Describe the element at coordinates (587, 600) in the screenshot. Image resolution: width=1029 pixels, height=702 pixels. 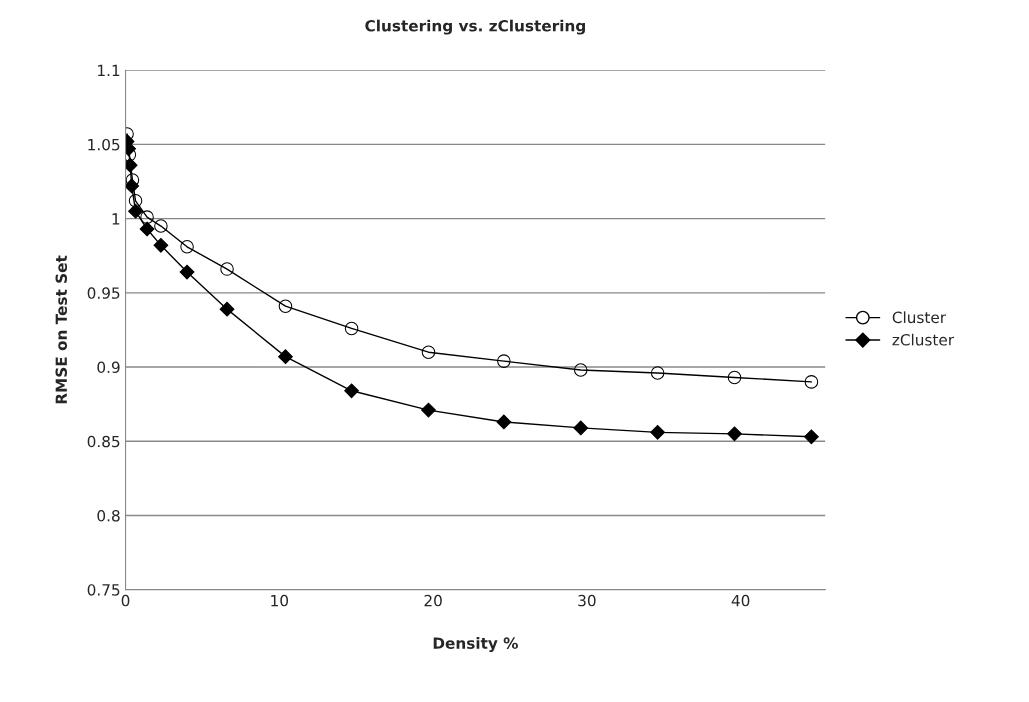
I see `x-tick-label: 30` at that location.